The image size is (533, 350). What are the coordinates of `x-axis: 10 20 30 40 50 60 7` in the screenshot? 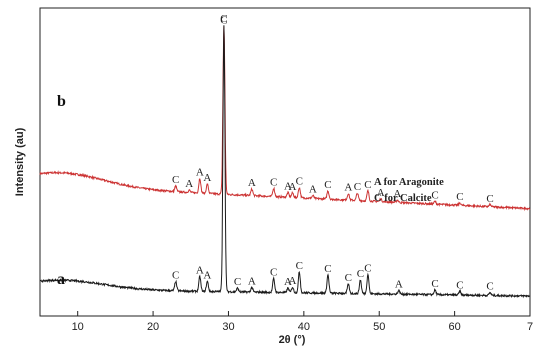 It's located at (302, 322).